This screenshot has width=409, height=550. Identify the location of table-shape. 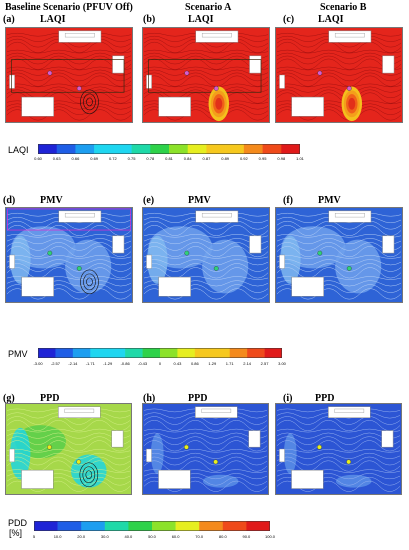
(174, 479).